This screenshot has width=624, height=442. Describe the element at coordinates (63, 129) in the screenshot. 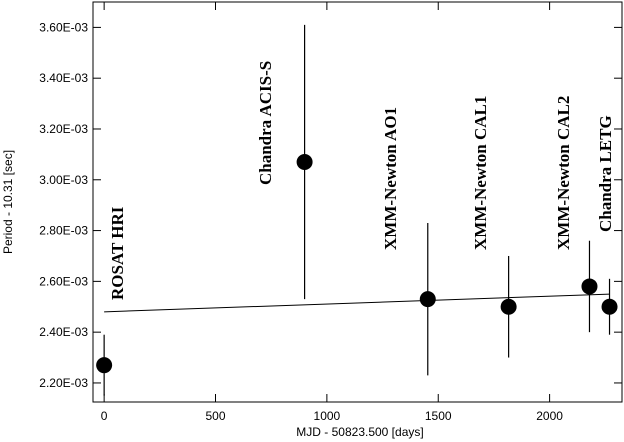

I see `y-tick-label: 3.20E-03` at that location.